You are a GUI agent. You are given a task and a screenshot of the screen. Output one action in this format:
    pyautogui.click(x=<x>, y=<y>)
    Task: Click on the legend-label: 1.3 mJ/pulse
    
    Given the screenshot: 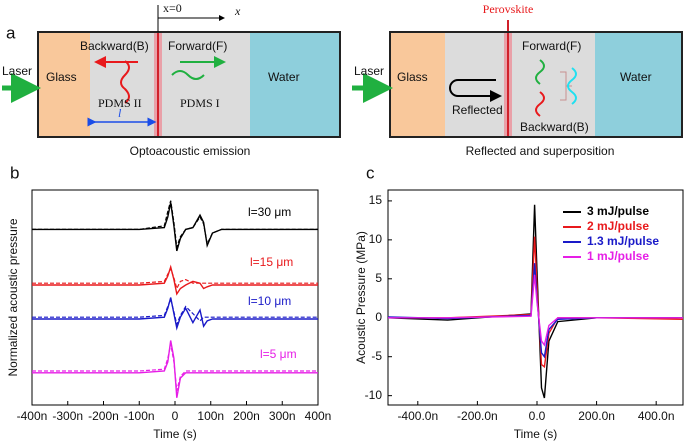 What is the action you would take?
    pyautogui.click(x=623, y=241)
    